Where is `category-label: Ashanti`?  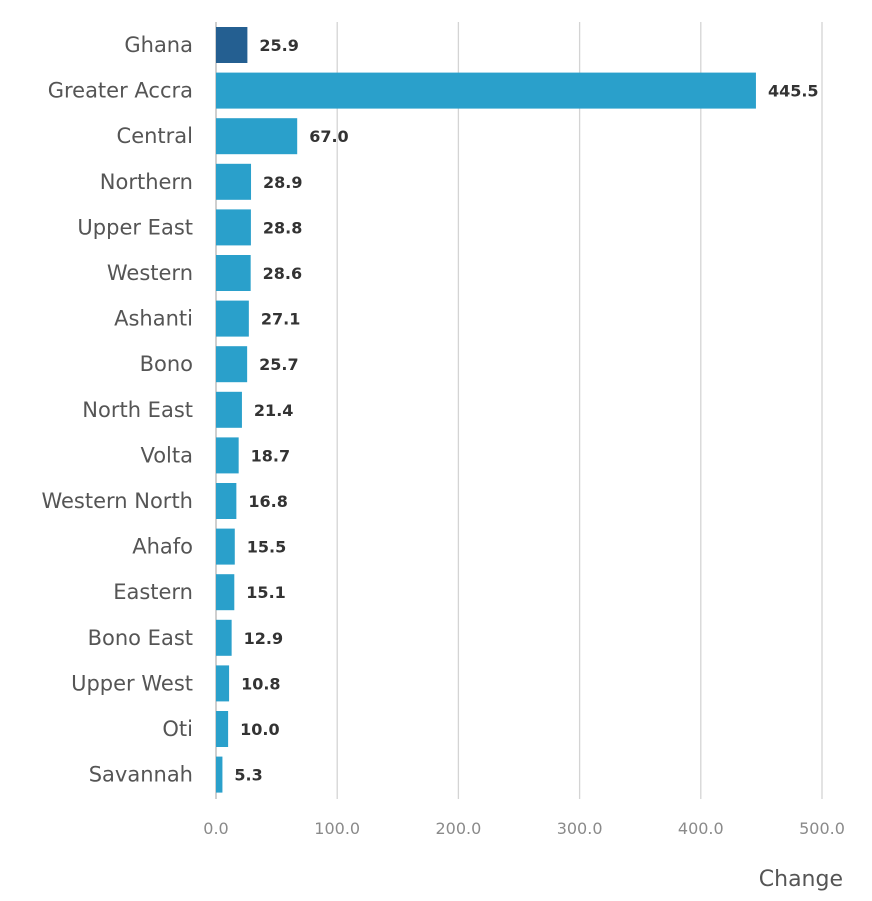 category-label: Ashanti is located at coordinates (153, 319).